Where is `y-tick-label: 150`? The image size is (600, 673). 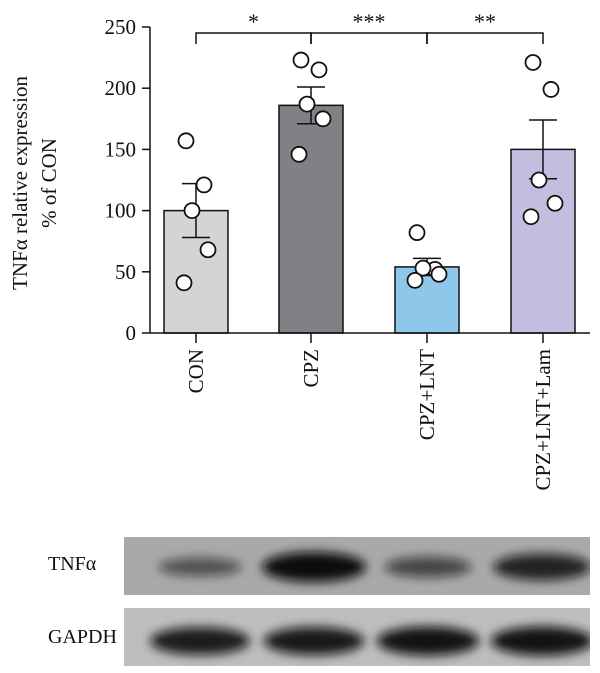
y-tick-label: 150 is located at coordinates (121, 149).